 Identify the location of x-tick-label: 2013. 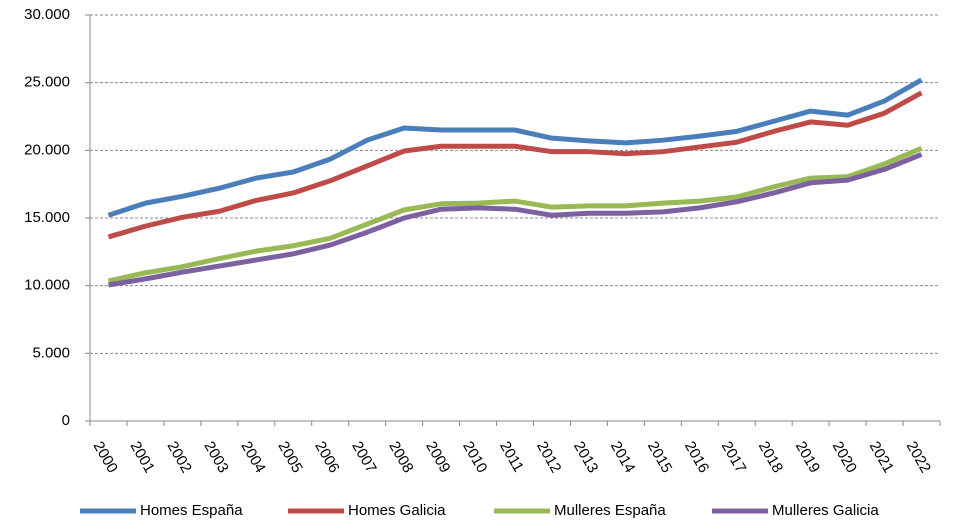
(585, 456).